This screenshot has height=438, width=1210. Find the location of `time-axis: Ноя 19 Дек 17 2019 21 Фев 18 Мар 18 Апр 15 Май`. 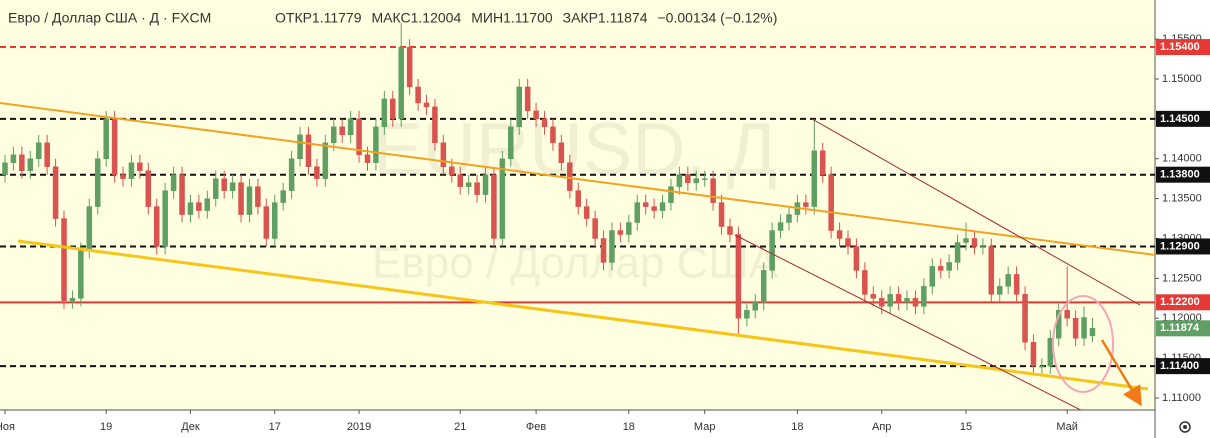

time-axis: Ноя 19 Дек 17 2019 21 Фев 18 Мар 18 Апр 15 Май is located at coordinates (539, 421).